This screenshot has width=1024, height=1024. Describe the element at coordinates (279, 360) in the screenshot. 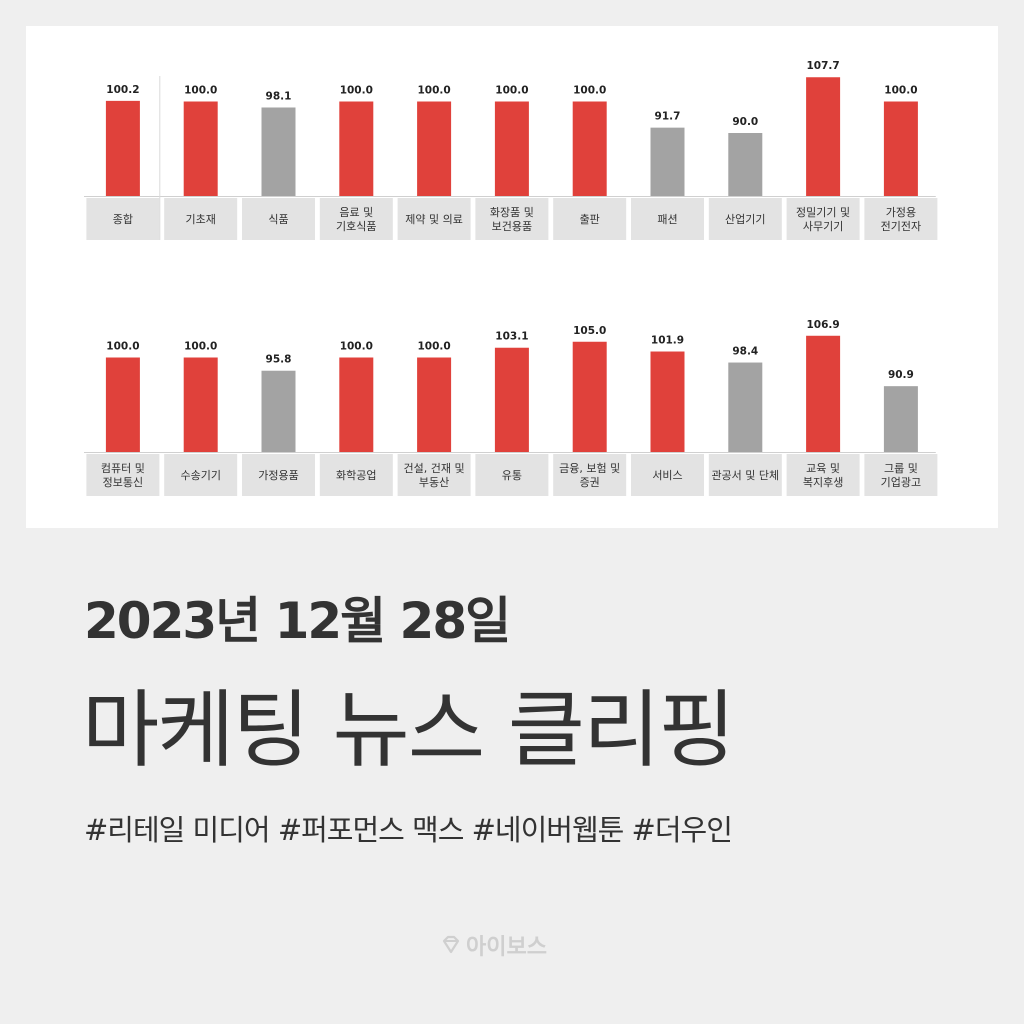

I see `value-label: 95.8` at that location.